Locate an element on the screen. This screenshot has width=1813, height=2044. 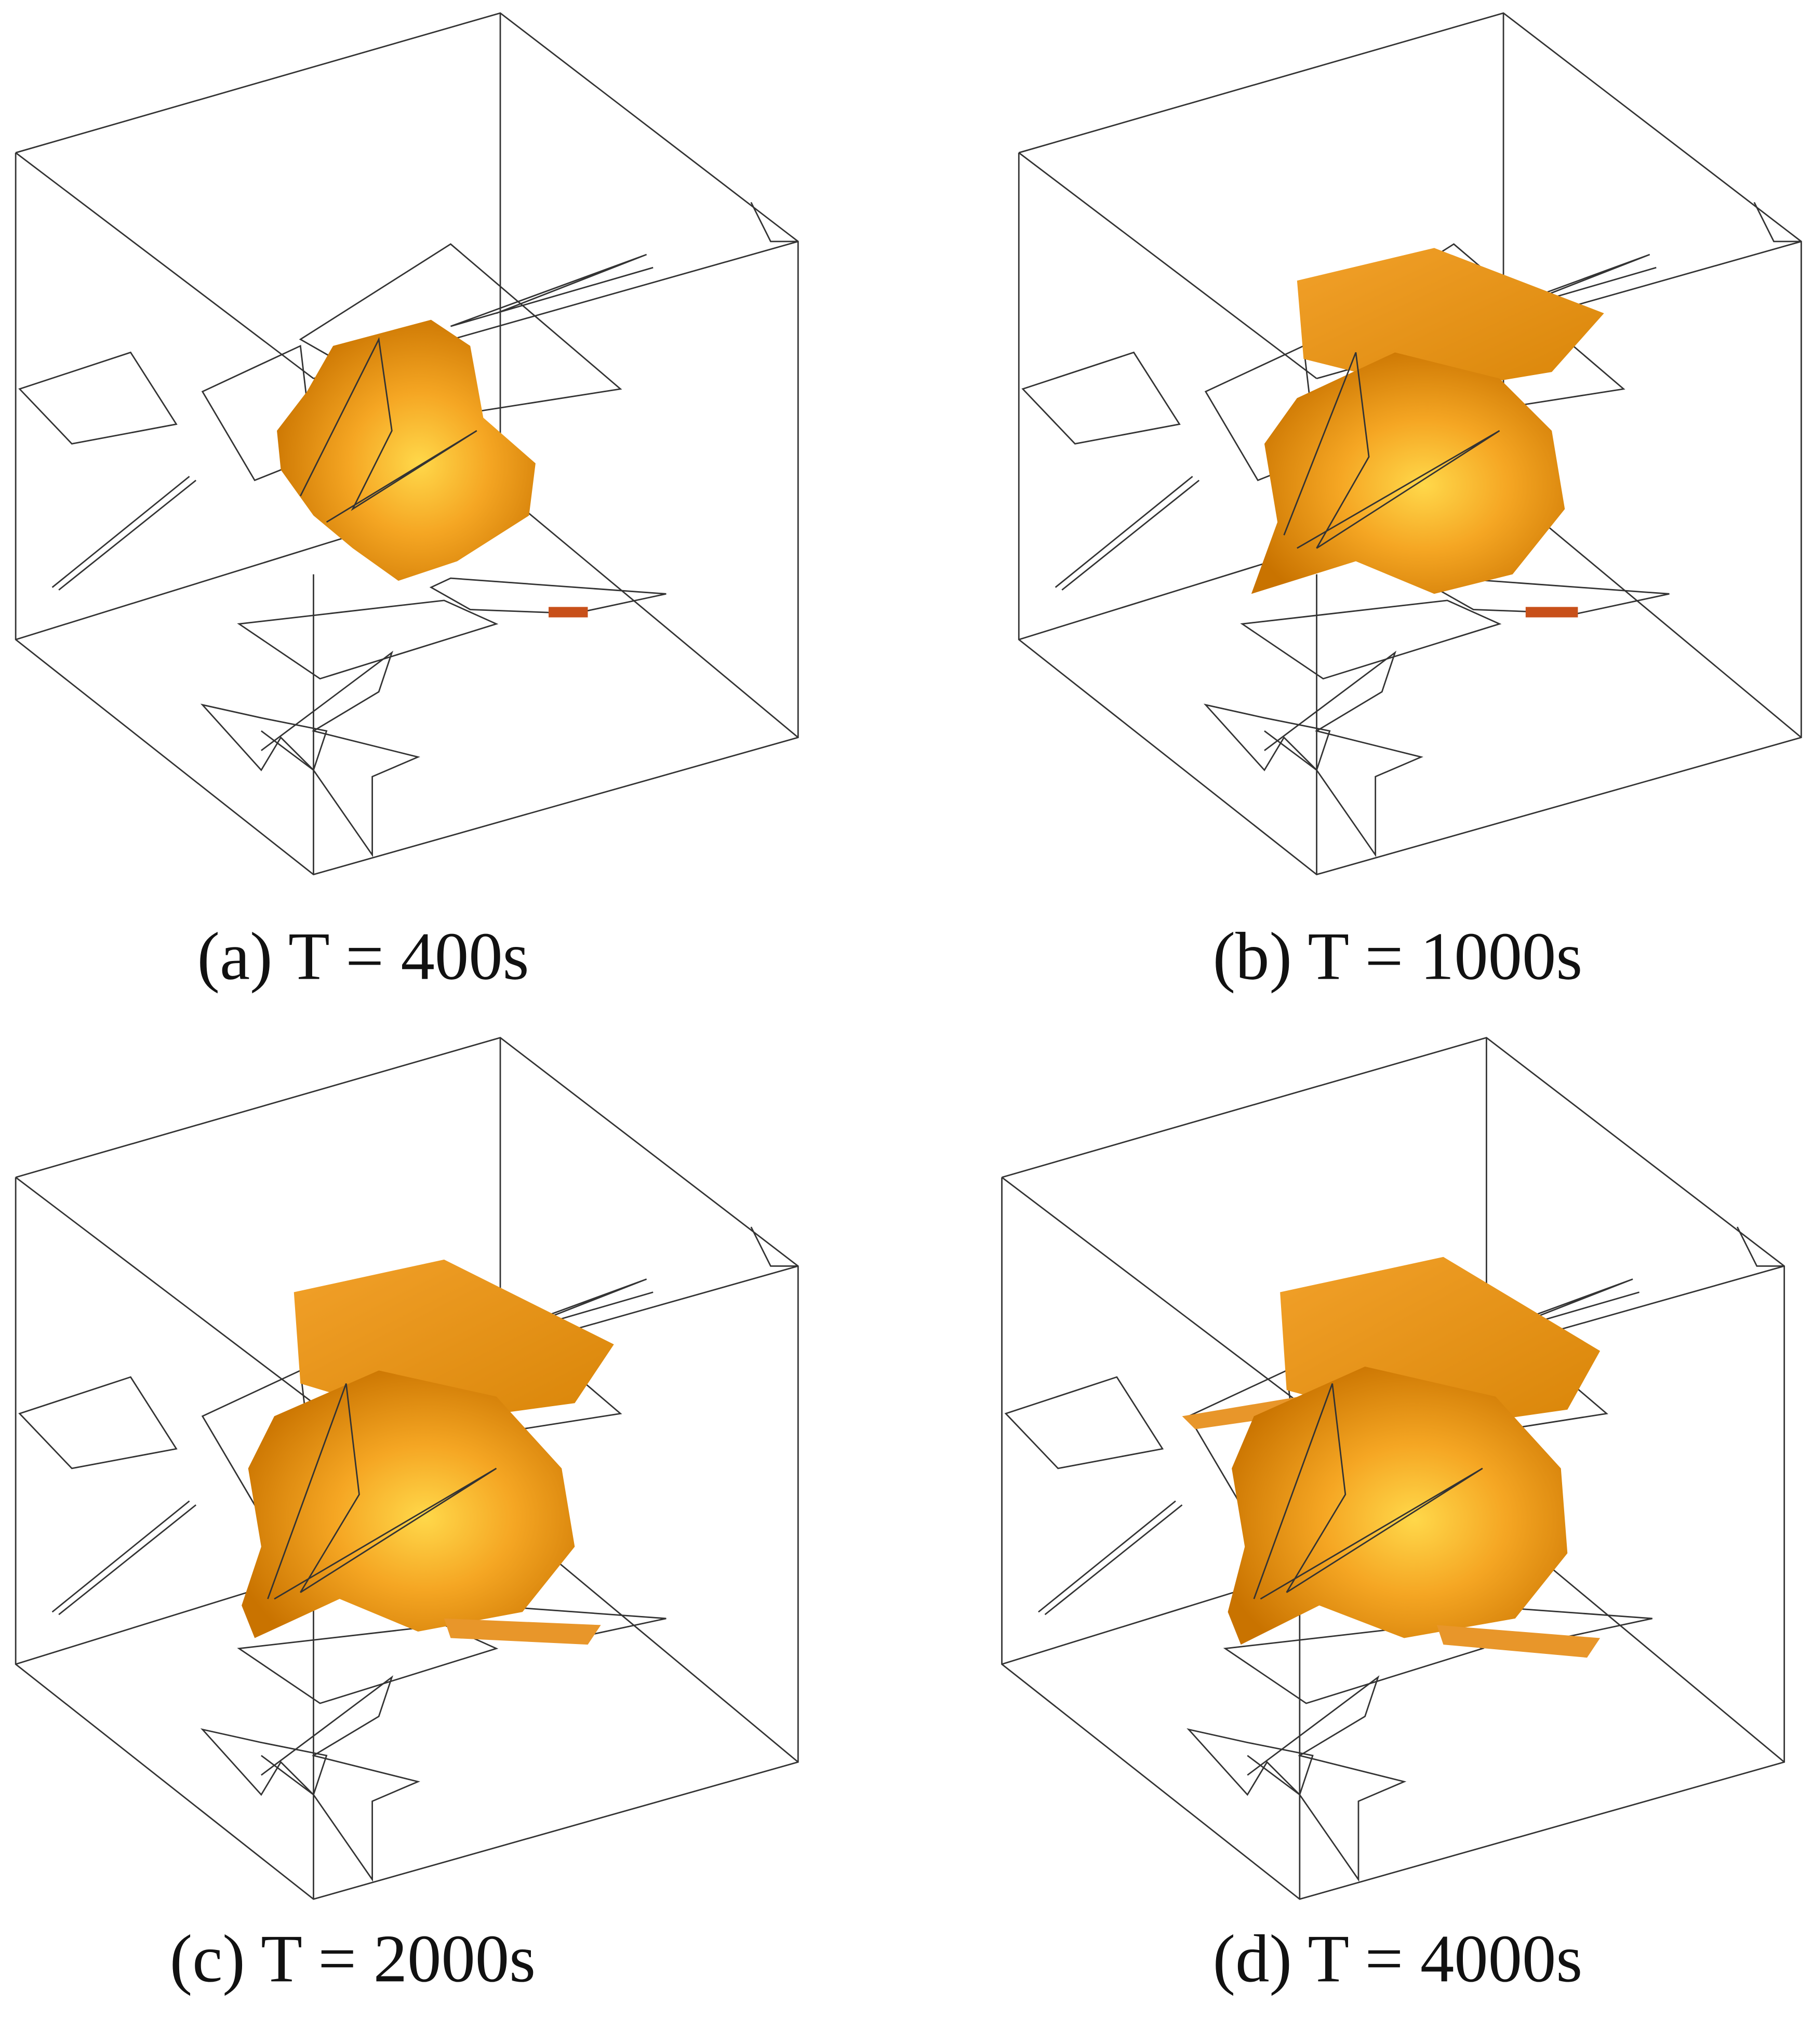
caption: (c) T = 2000s is located at coordinates (353, 1958).